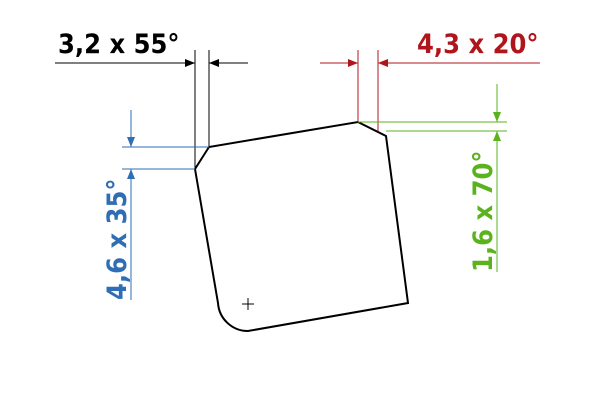  What do you see at coordinates (119, 44) in the screenshot?
I see `label-top-left: 3,2 x 55°` at bounding box center [119, 44].